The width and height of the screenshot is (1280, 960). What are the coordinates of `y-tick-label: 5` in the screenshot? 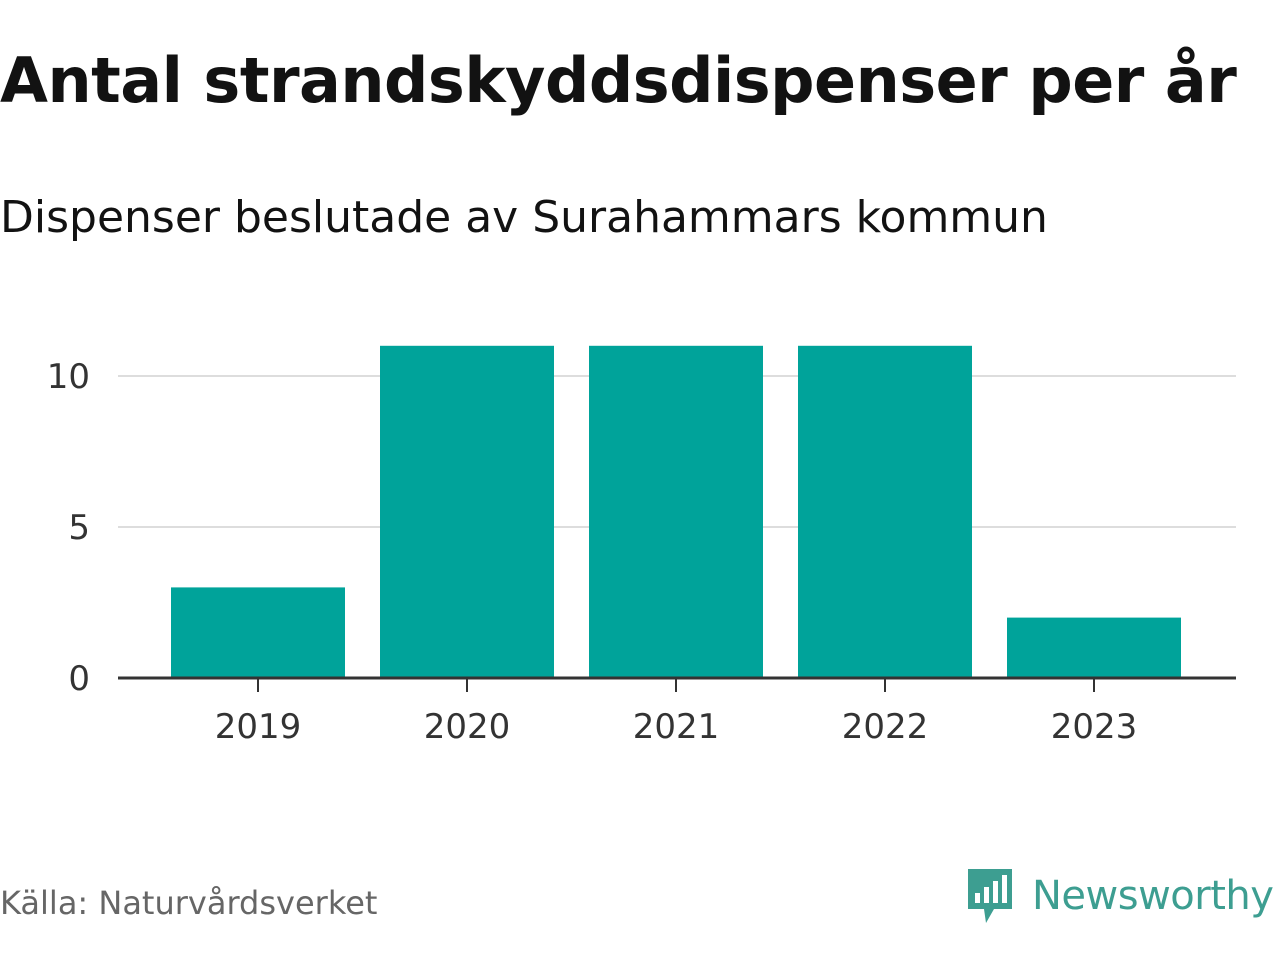 It's located at (79, 528).